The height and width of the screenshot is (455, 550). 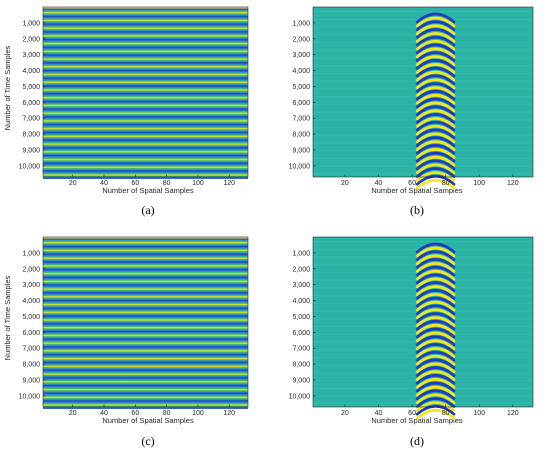 I want to click on axes-frame, so click(x=145, y=322).